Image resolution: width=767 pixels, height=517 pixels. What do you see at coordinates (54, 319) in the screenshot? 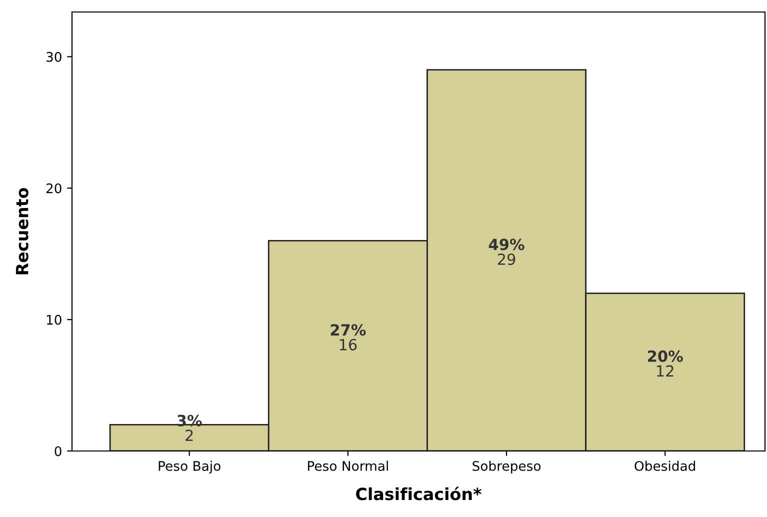
I see `y-tick-label: 10` at bounding box center [54, 319].